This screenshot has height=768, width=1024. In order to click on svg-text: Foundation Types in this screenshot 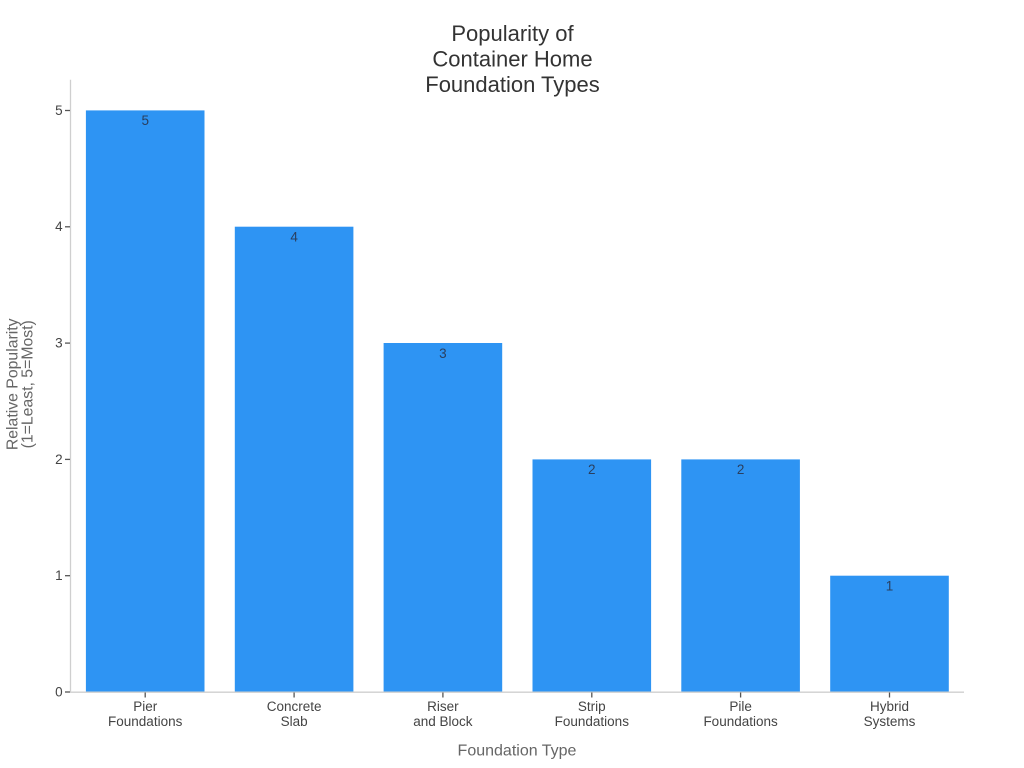, I will do `click(512, 84)`.